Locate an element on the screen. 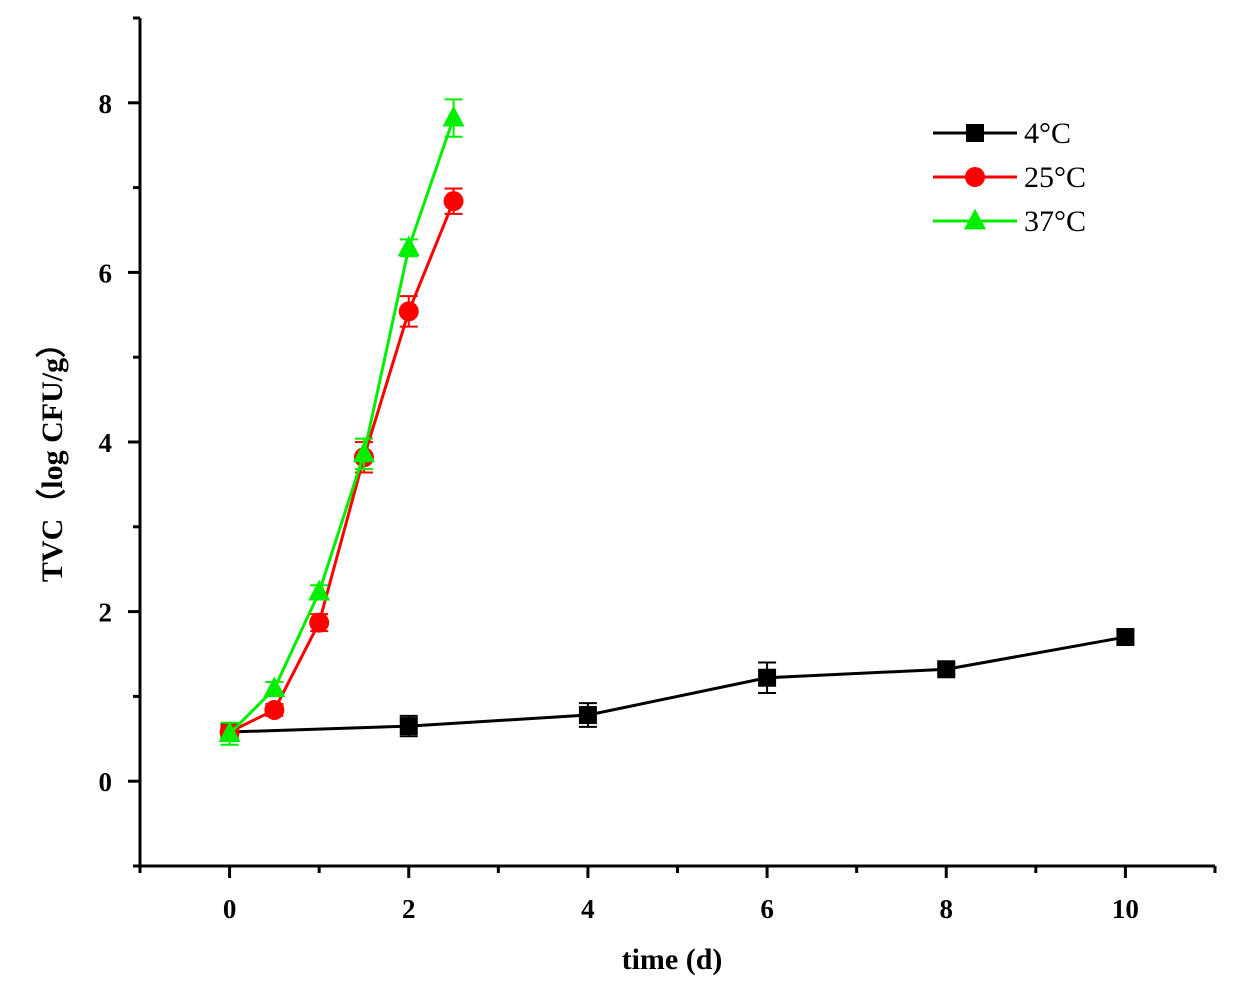 This screenshot has height=991, width=1242. x-tick-label: 10 is located at coordinates (1125, 909).